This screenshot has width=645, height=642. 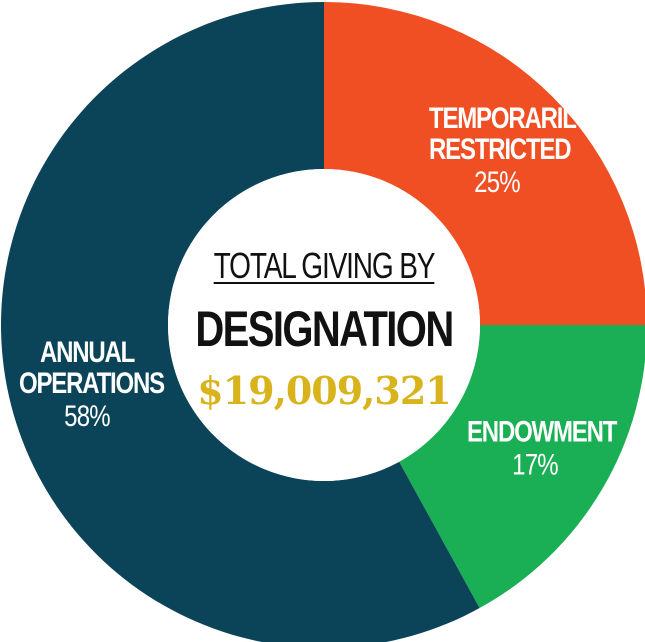 I want to click on category-label: TEMPORARILY RESTRICTED, so click(x=509, y=133).